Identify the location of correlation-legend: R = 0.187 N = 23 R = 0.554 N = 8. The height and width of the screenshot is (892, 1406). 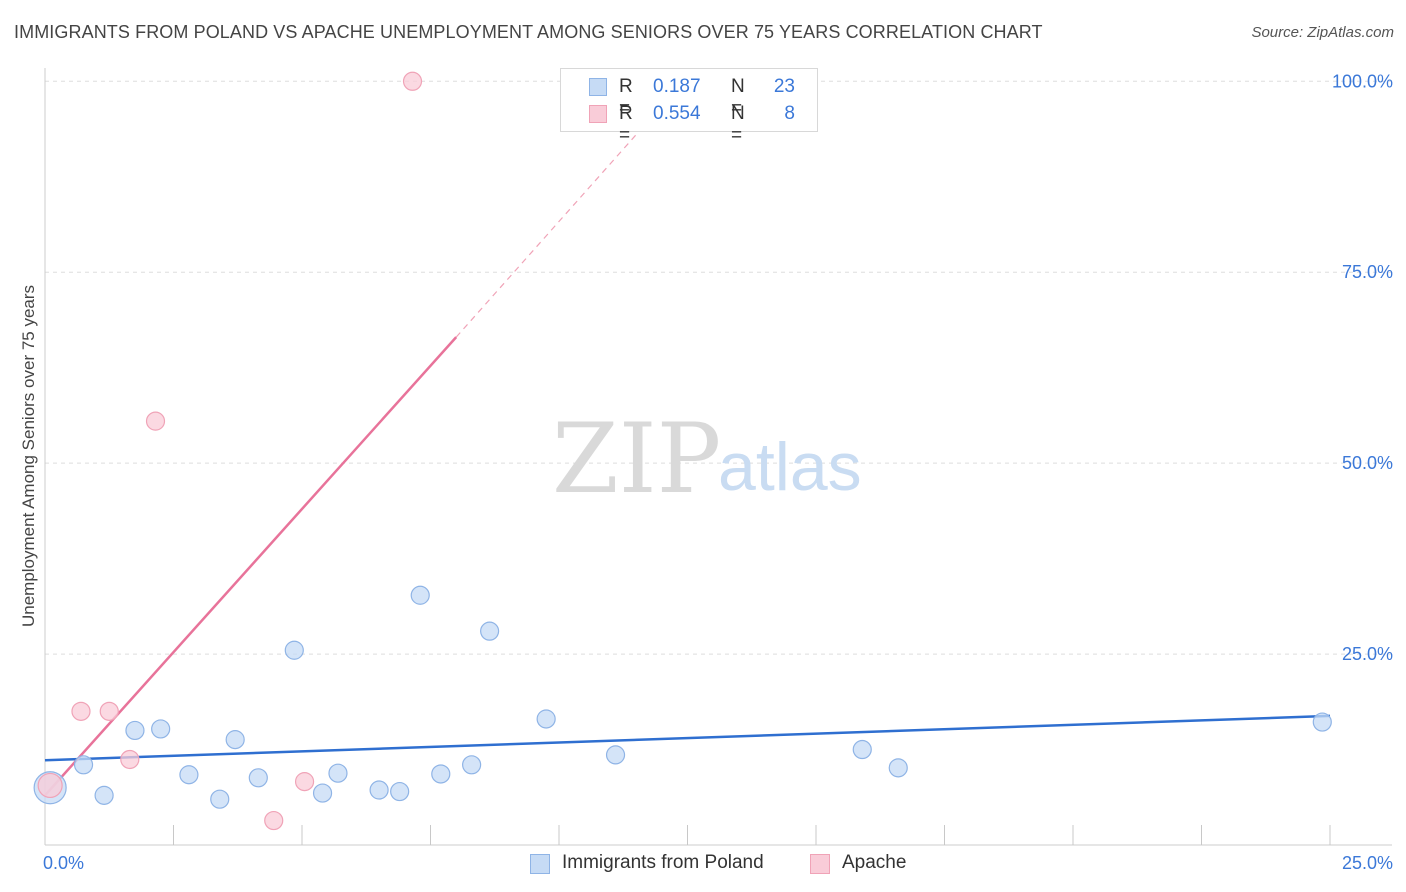
(689, 107).